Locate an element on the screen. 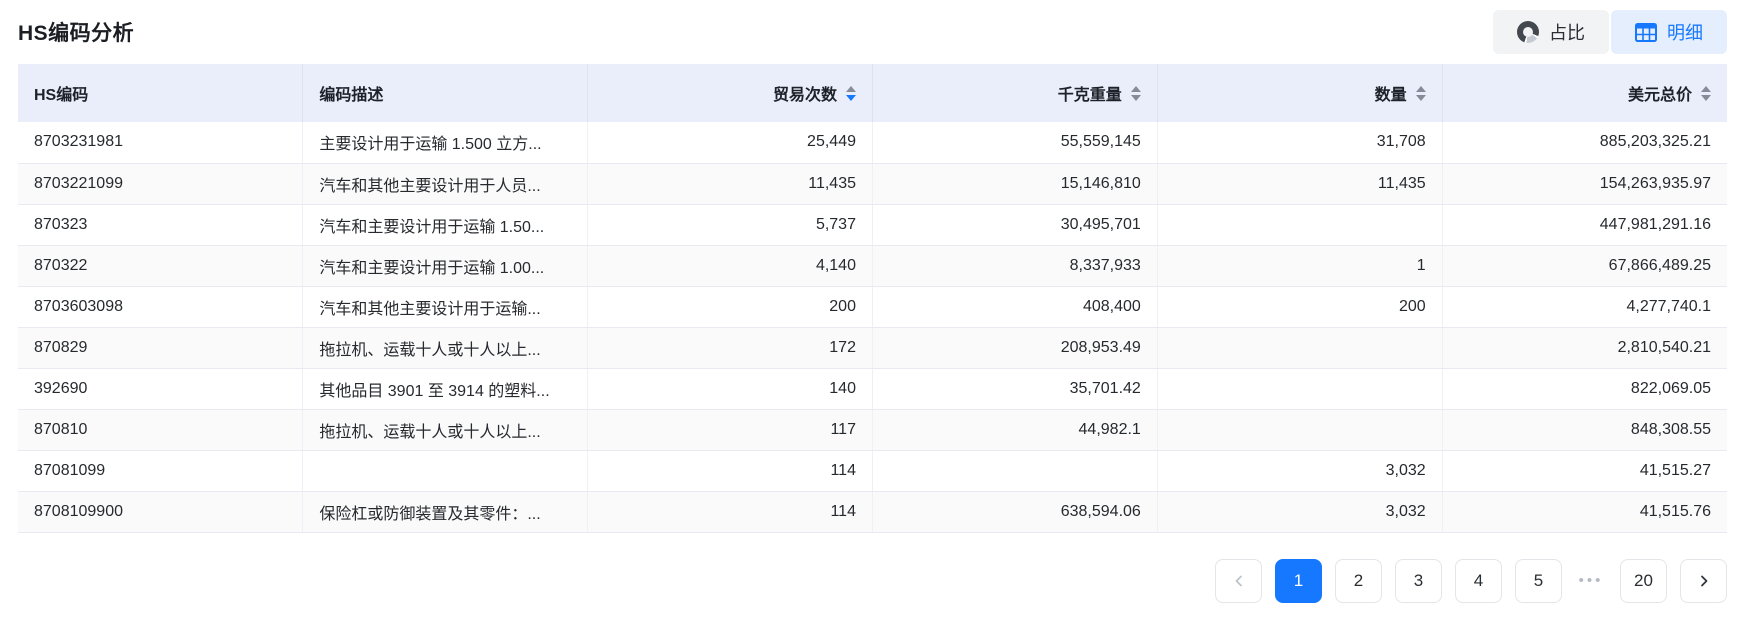 The image size is (1745, 619). cell: 822,069.05 is located at coordinates (1584, 389).